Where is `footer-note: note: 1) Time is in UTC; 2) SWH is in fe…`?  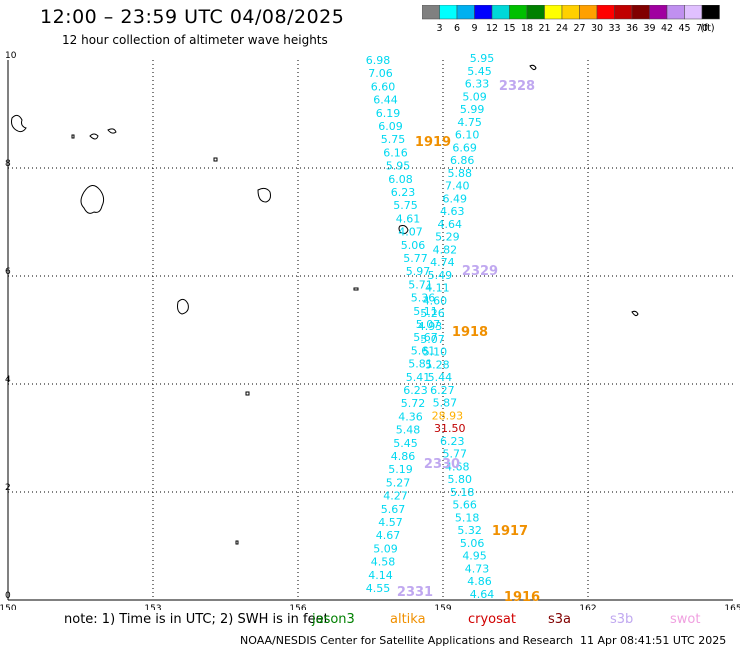
footer-note: note: 1) Time is in UTC; 2) SWH is in fe… is located at coordinates (196, 619).